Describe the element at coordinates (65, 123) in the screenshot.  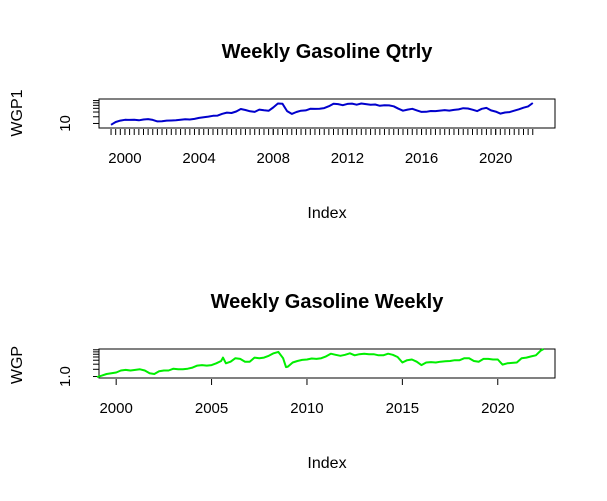
I see `y-tick-label: 10` at that location.